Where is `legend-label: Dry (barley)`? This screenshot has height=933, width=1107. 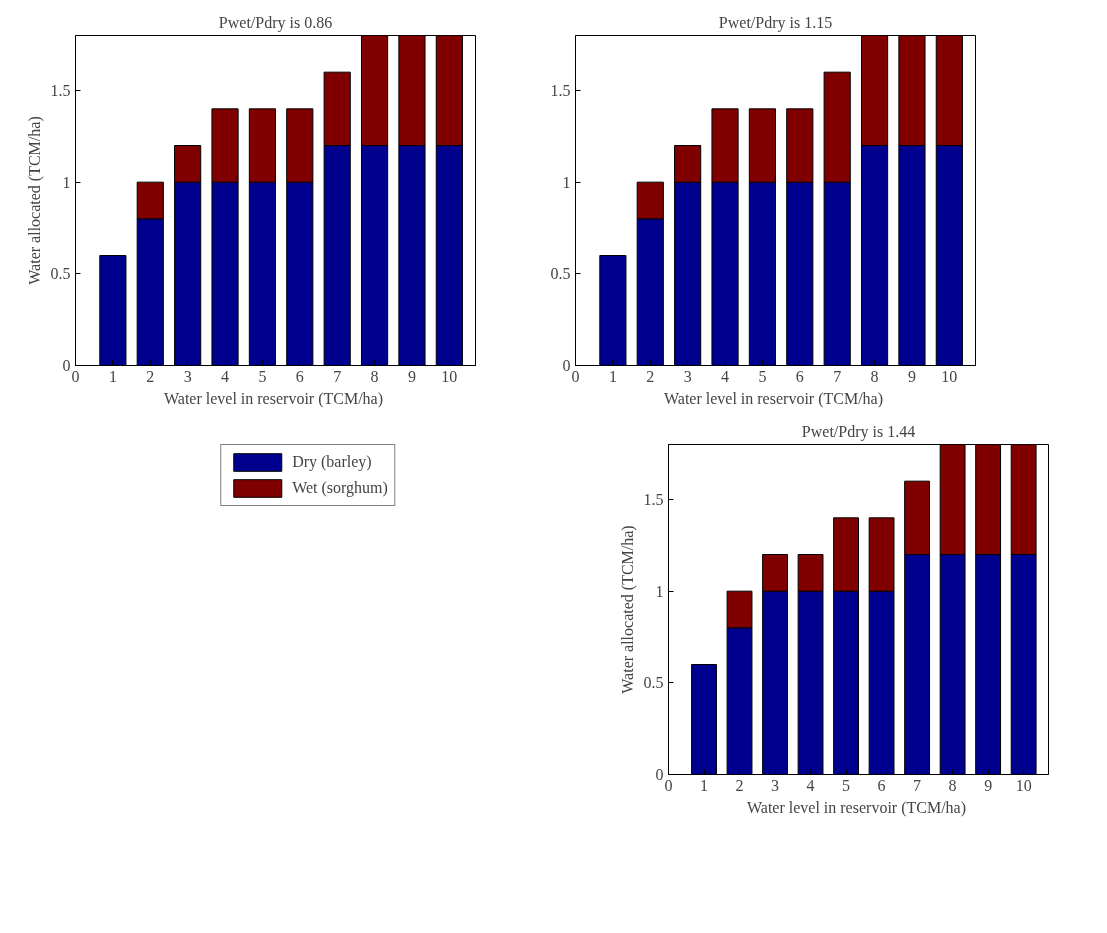
legend-label: Dry (barley) is located at coordinates (332, 462).